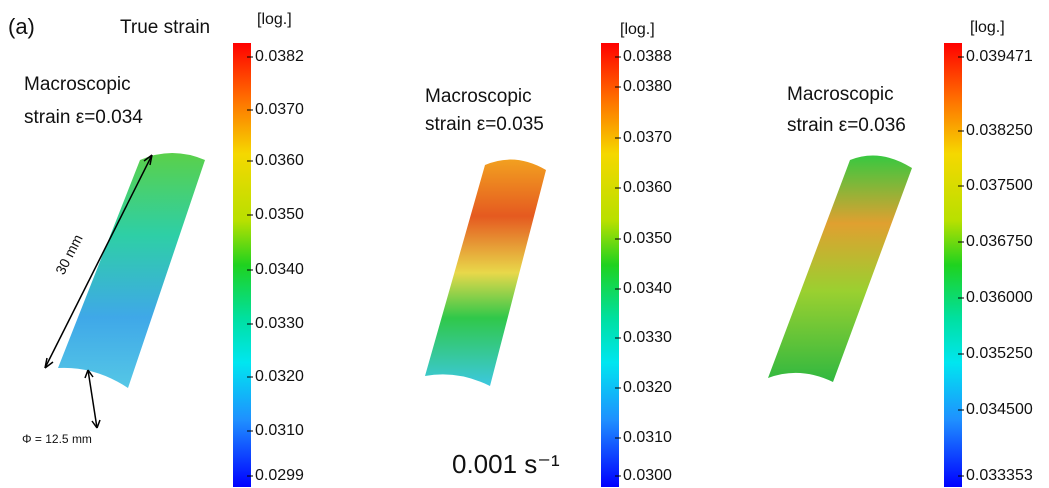  What do you see at coordinates (484, 124) in the screenshot?
I see `caption: strain ε=0.035` at bounding box center [484, 124].